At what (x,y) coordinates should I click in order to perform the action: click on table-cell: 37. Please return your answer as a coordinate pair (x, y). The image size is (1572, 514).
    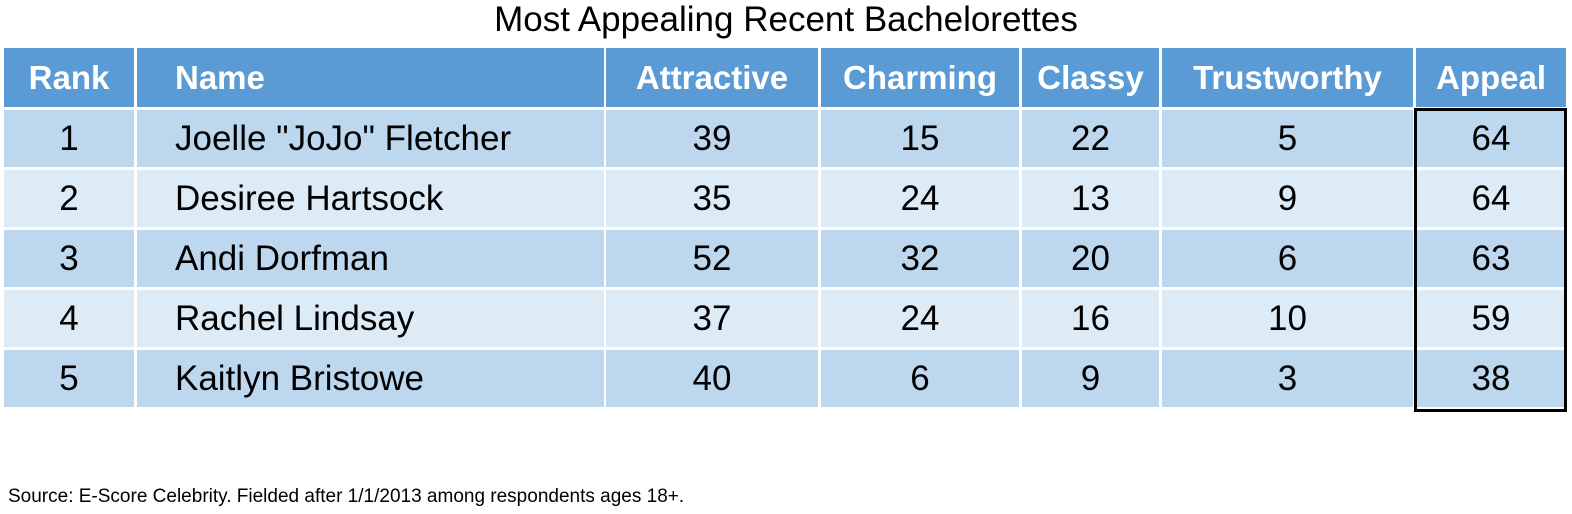
    Looking at the image, I should click on (712, 318).